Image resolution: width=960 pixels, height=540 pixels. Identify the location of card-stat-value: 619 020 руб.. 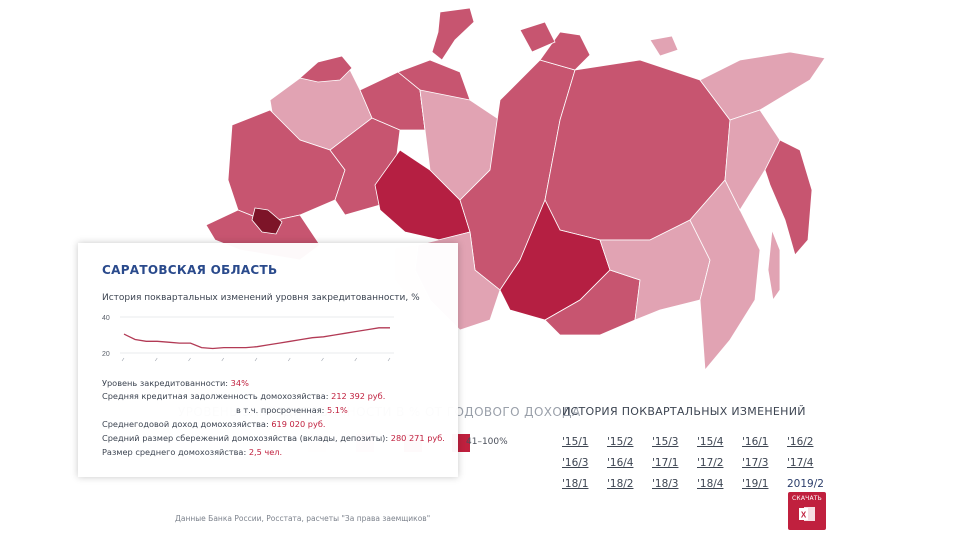
(298, 424).